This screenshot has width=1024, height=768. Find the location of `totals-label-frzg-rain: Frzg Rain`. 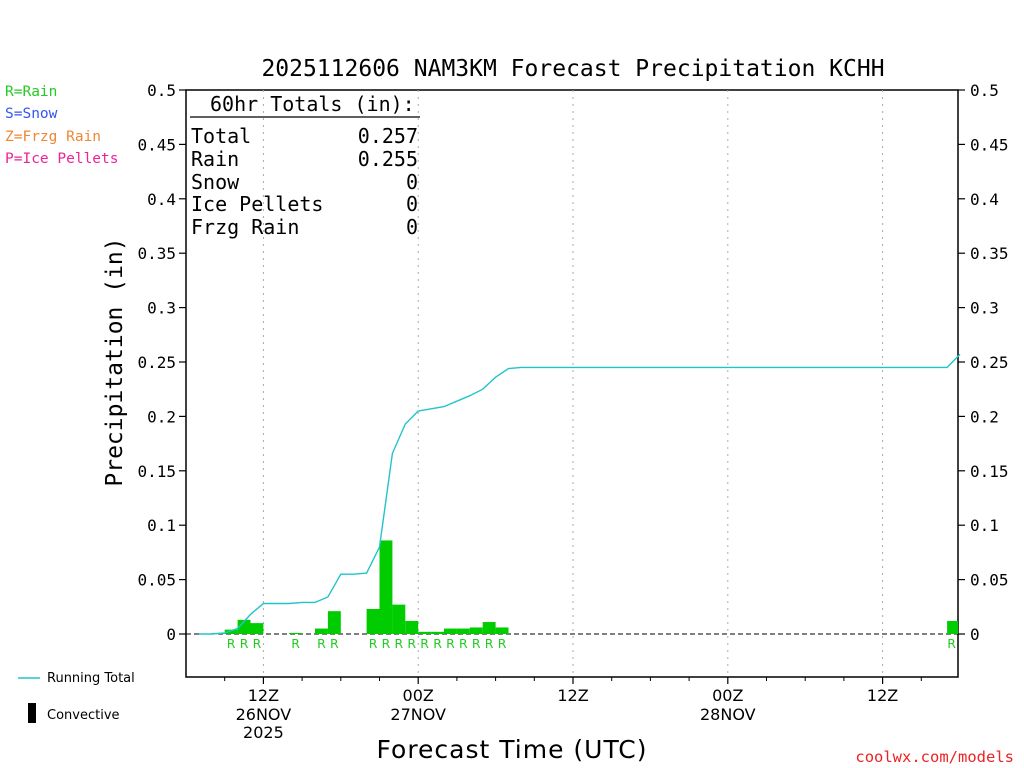

totals-label-frzg-rain: Frzg Rain is located at coordinates (245, 227).